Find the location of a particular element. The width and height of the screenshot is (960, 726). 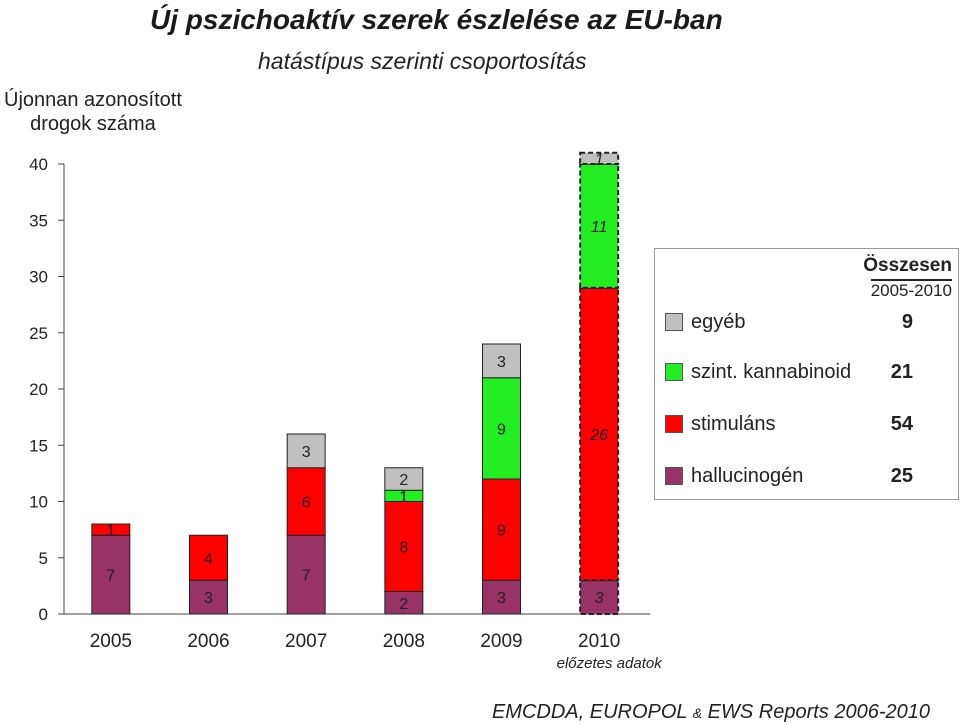

data-label: 4 is located at coordinates (208, 559).